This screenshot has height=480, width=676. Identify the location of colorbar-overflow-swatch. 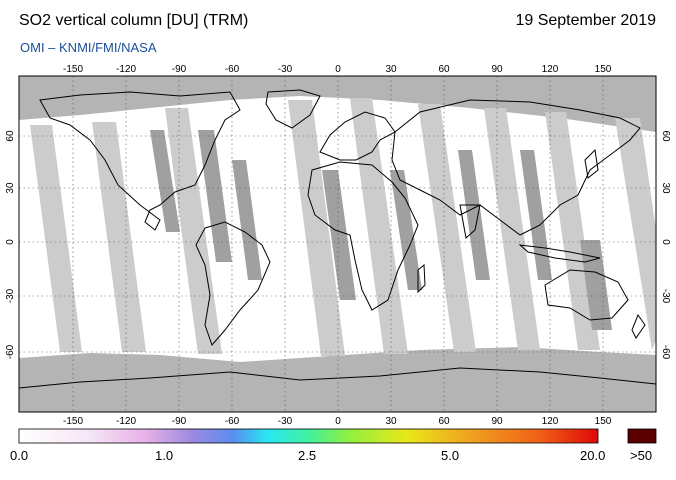
(642, 436).